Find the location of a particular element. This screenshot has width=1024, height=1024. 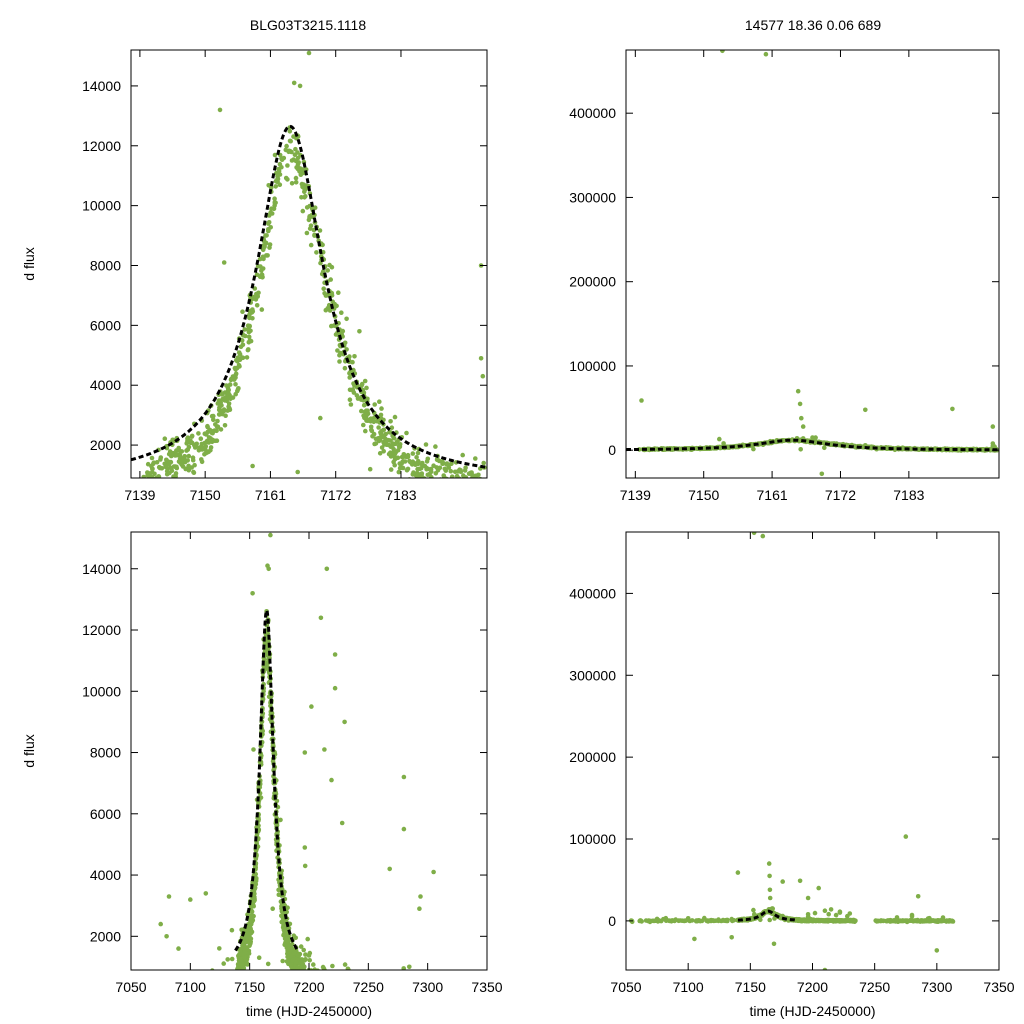

y-tick-label: 2000 is located at coordinates (105, 936).